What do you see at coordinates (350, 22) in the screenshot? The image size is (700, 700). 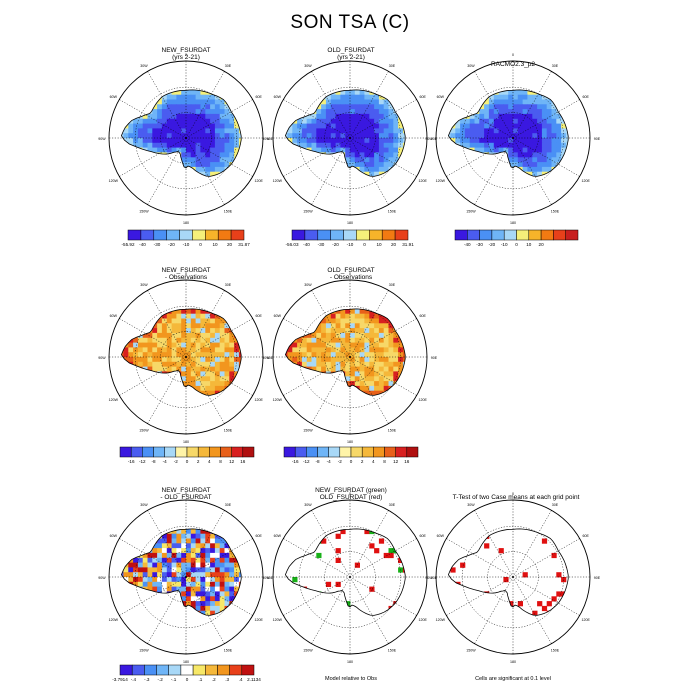 I see `page-title: SON TSA (C)` at bounding box center [350, 22].